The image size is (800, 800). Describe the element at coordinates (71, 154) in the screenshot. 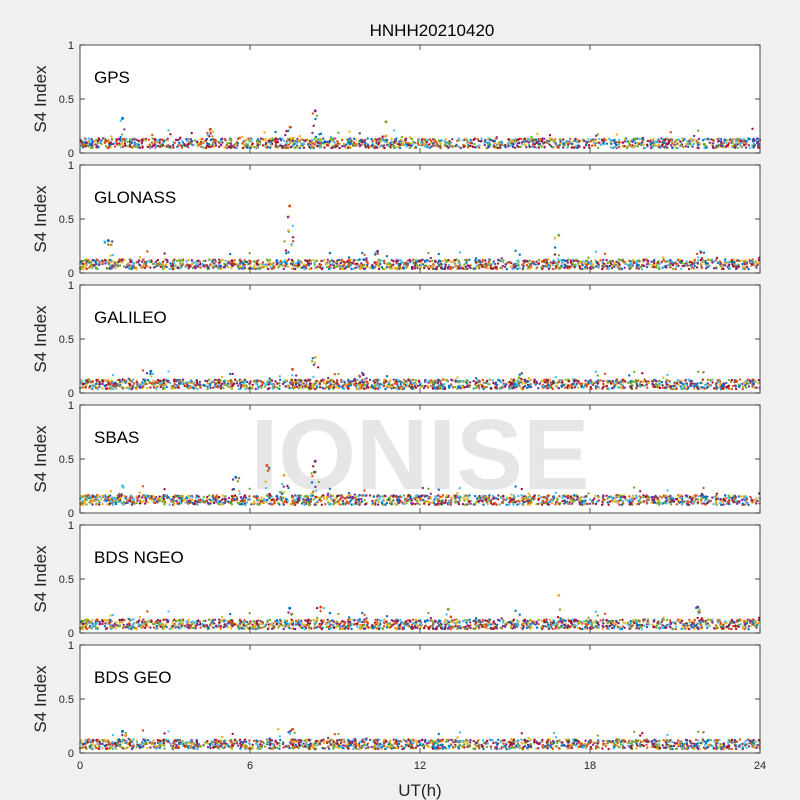

I see `y-tick-label: 0` at that location.